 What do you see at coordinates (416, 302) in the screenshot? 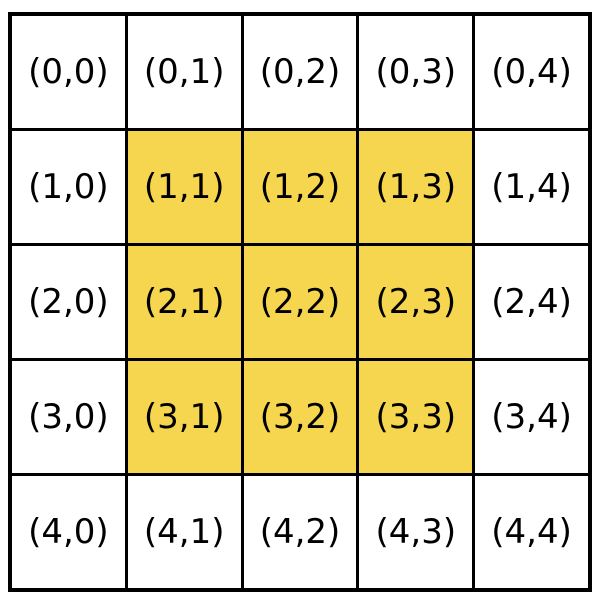
I see `grid-cell-2-3: (2,3)` at bounding box center [416, 302].